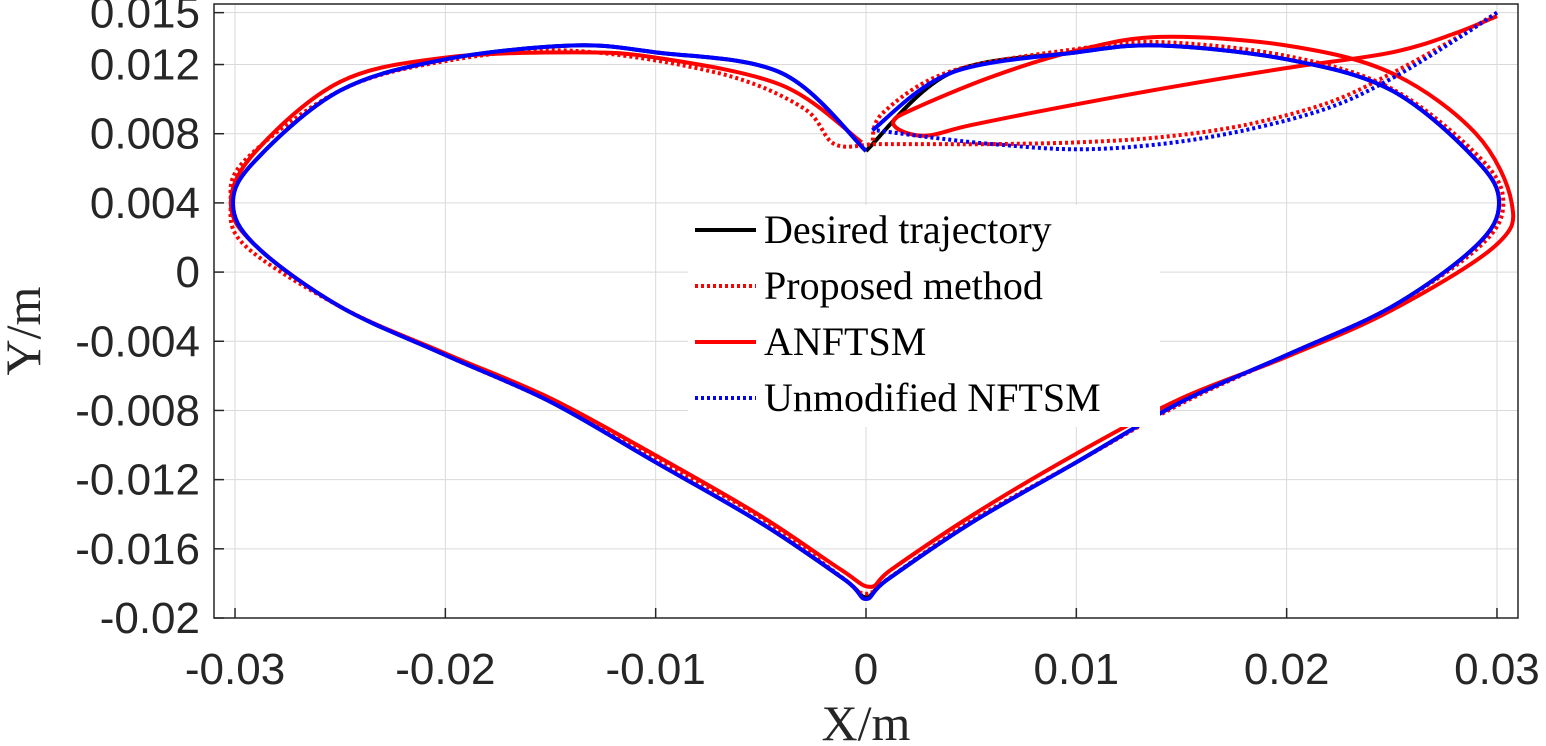  Describe the element at coordinates (845, 341) in the screenshot. I see `legend-label: ANFTSM` at that location.